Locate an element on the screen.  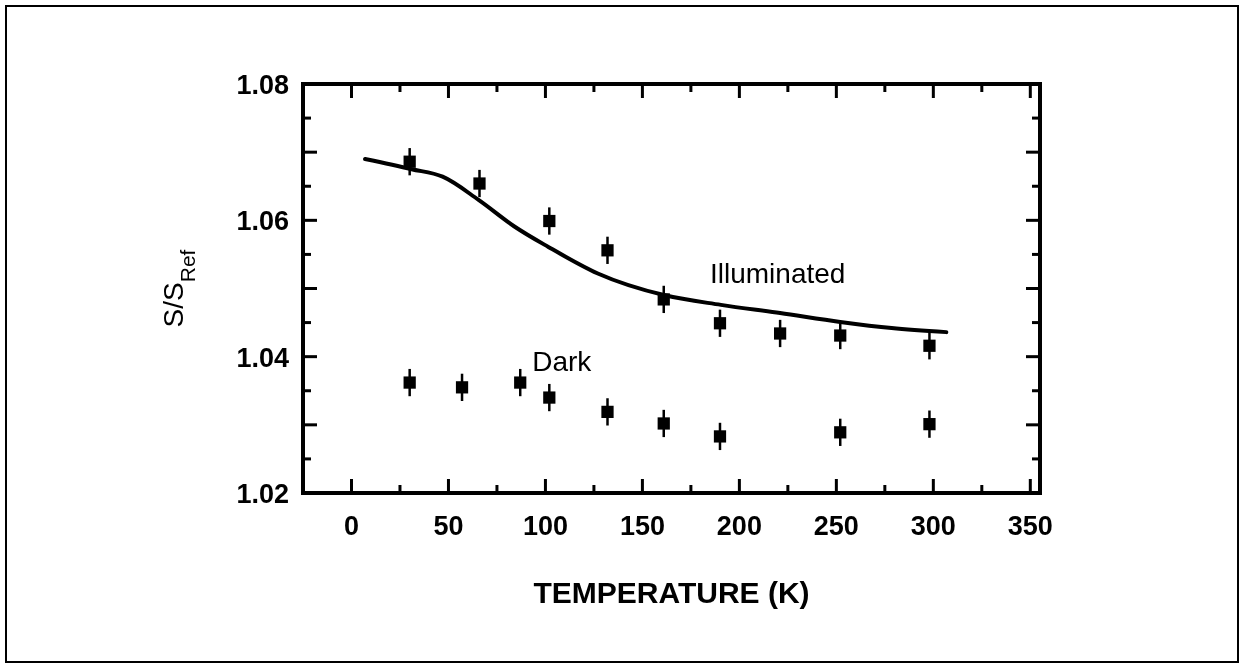
x-tick-label: 300 is located at coordinates (933, 526).